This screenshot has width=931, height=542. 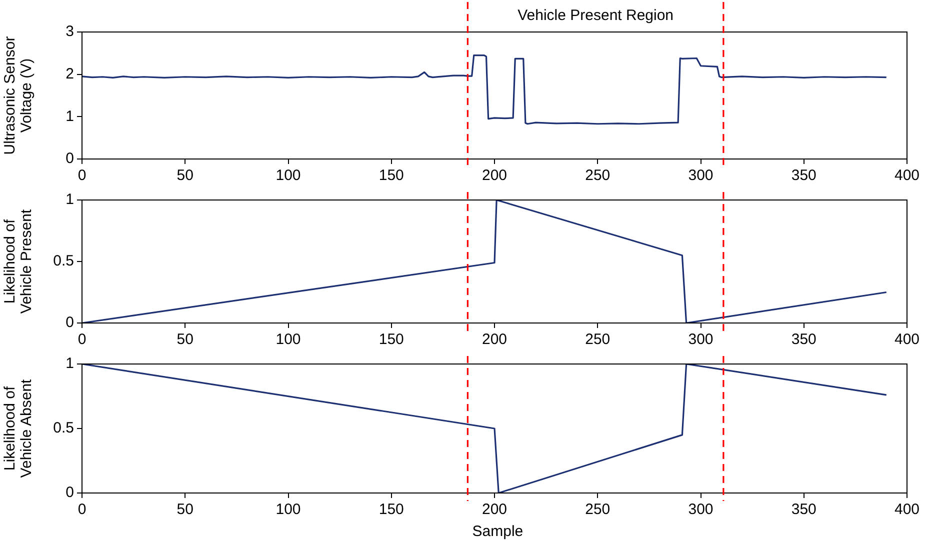 What do you see at coordinates (70, 73) in the screenshot?
I see `y-tick-label: 2` at bounding box center [70, 73].